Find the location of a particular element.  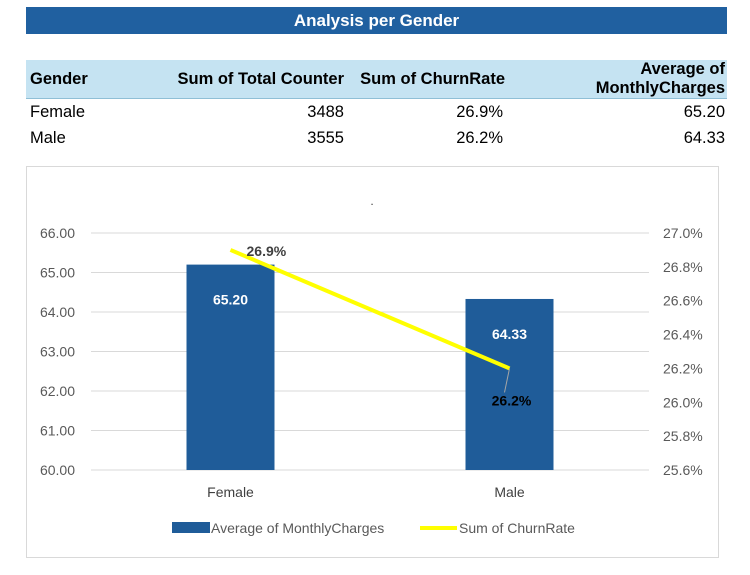

label-leader-line is located at coordinates (507, 380).